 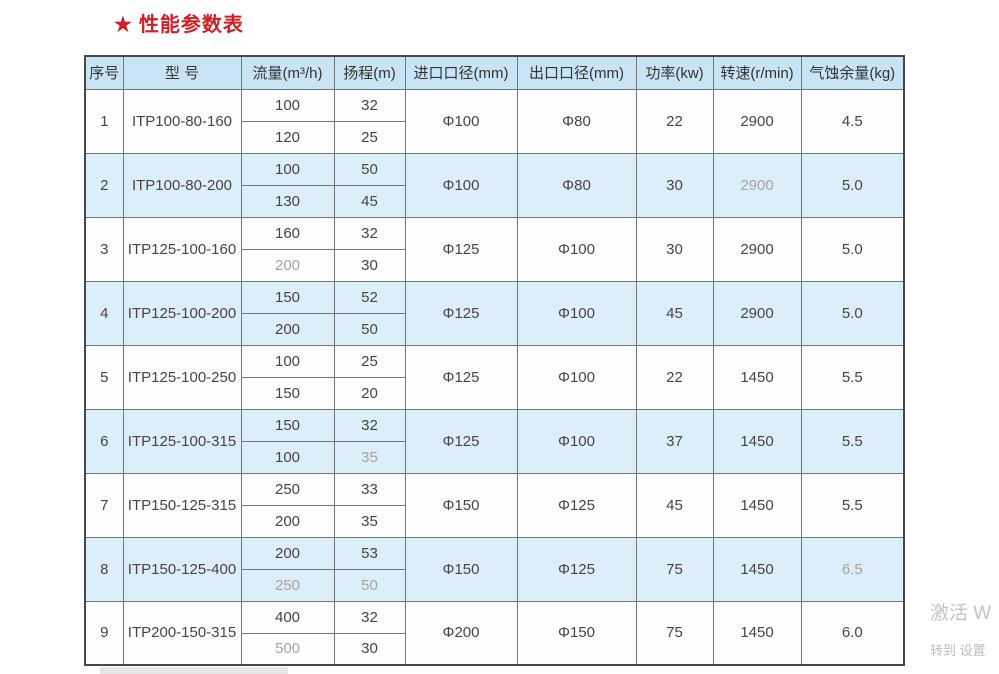 I want to click on cell-no: 5, so click(x=104, y=377).